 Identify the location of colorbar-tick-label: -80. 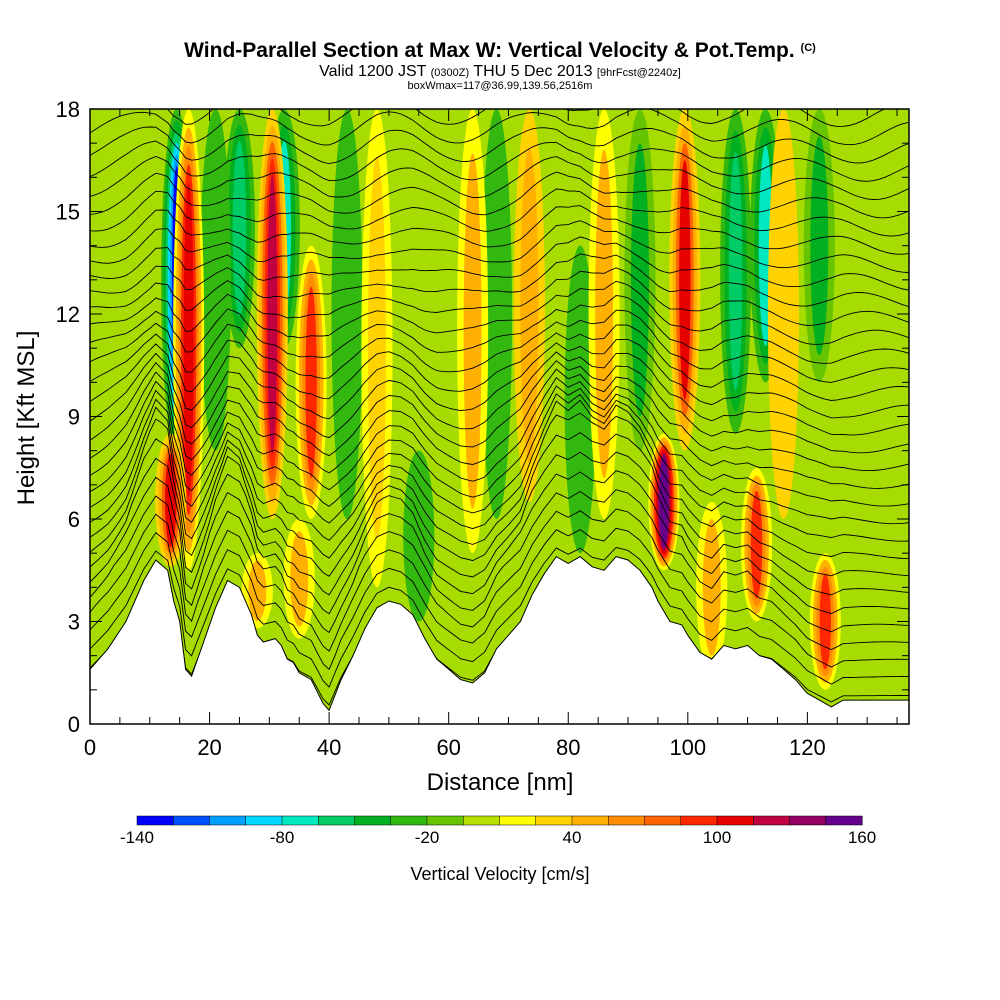
(282, 837).